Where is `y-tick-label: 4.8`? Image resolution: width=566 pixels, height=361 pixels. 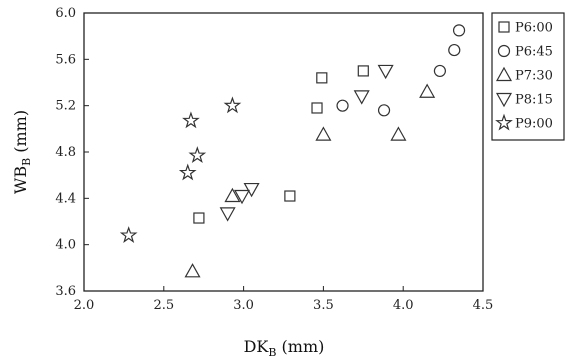 y-tick-label: 4.8 is located at coordinates (65, 152).